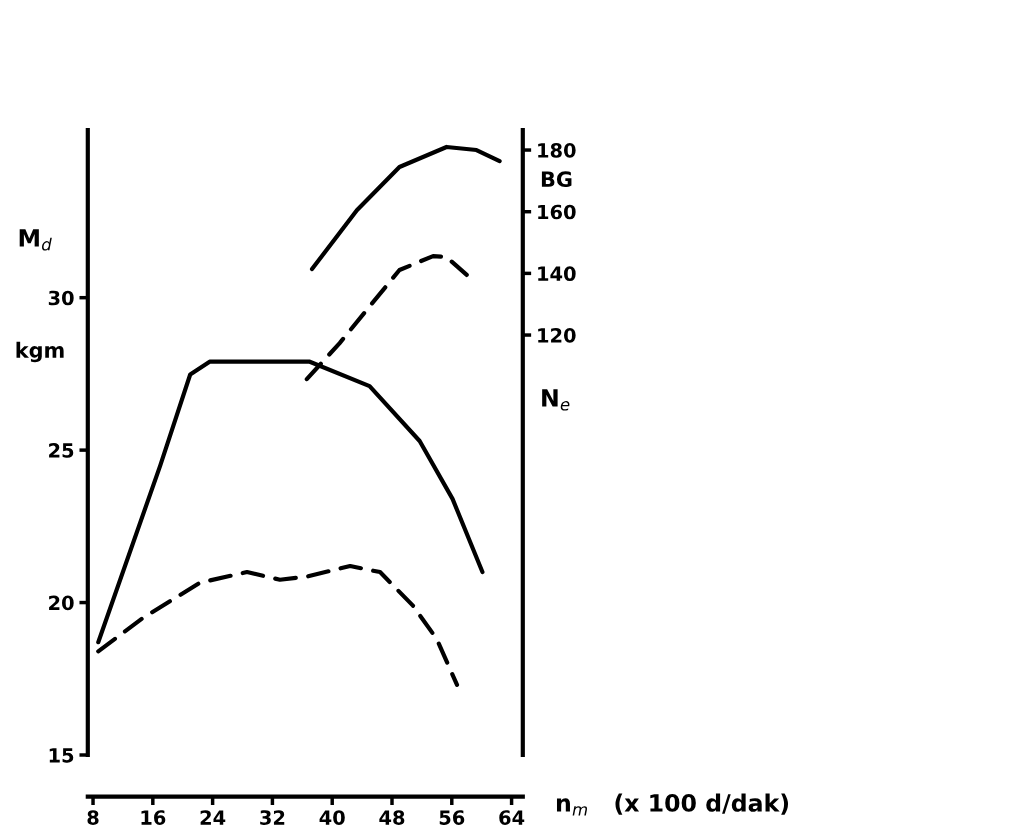 The height and width of the screenshot is (838, 1021). What do you see at coordinates (392, 817) in the screenshot?
I see `x-tick-label: 48` at bounding box center [392, 817].